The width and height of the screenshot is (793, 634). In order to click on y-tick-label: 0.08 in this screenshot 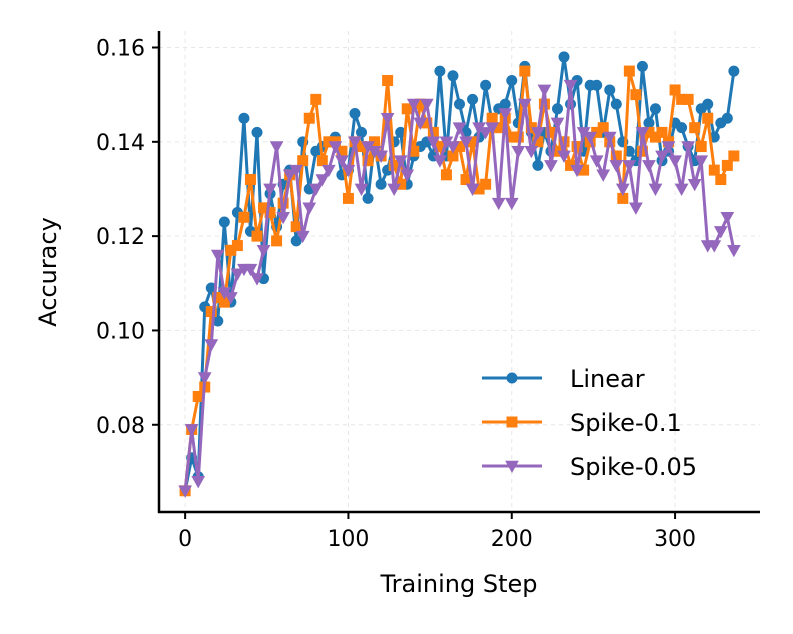, I will do `click(120, 426)`.